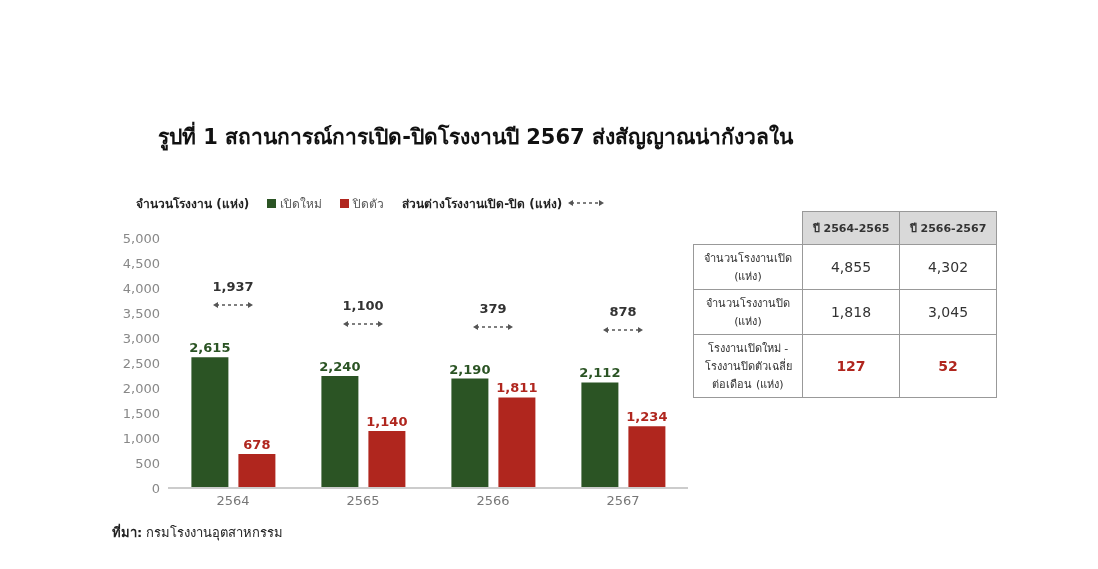 Image resolution: width=1098 pixels, height=569 pixels. Describe the element at coordinates (748, 312) in the screenshot. I see `category-label: จำนวนโรงงานปิด (แห่ง)` at that location.